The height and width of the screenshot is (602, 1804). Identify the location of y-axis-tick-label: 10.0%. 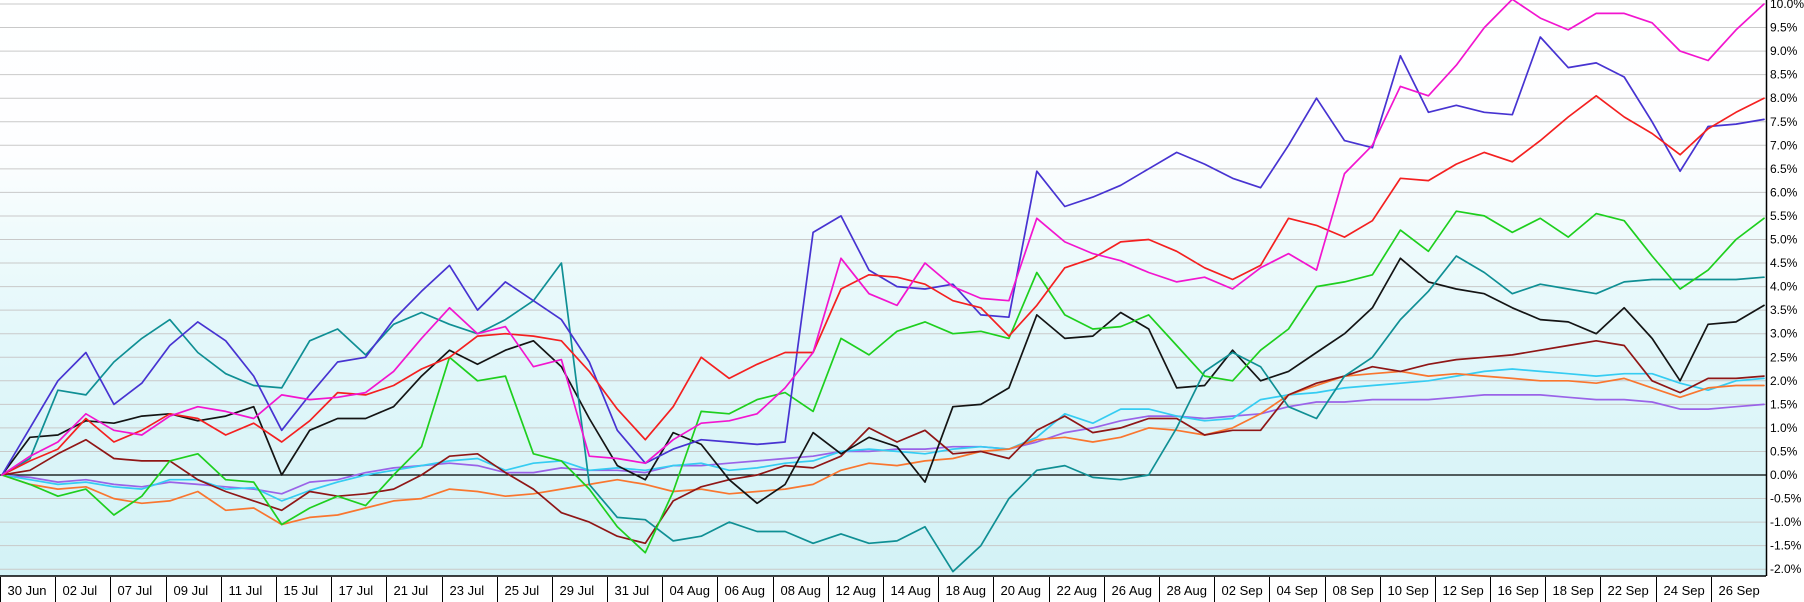
(1787, 5).